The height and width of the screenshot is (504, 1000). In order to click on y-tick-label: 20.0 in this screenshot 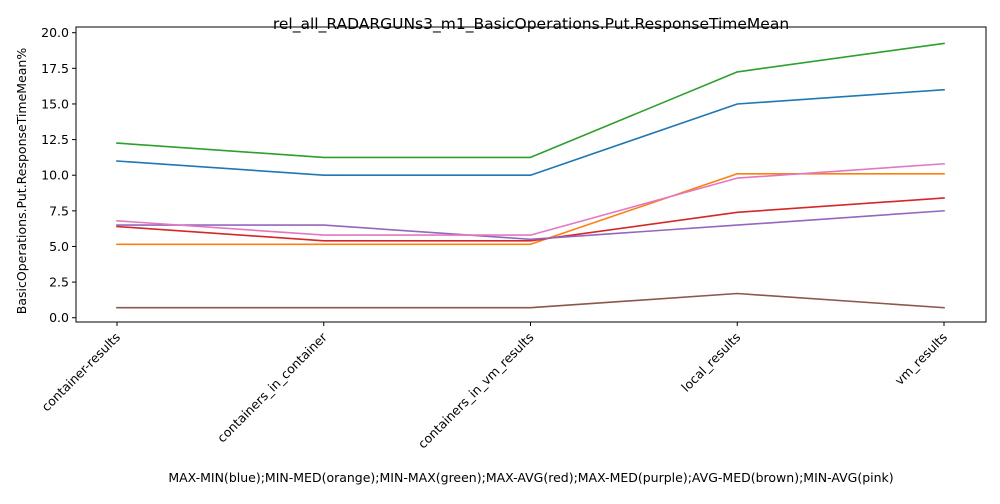, I will do `click(55, 32)`.